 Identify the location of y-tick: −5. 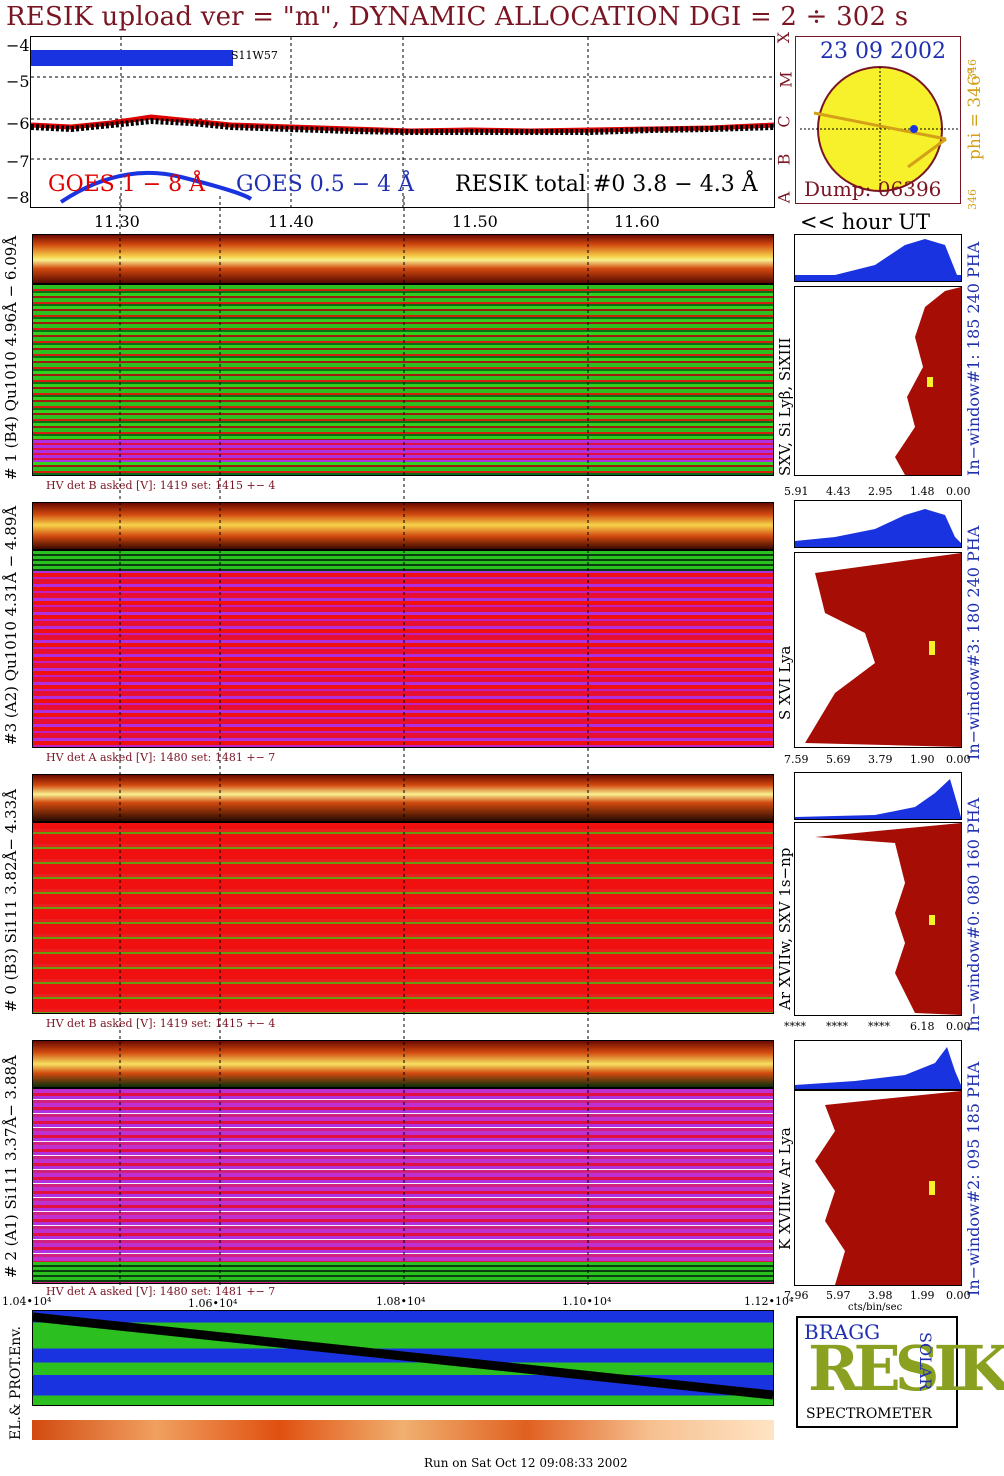
(18, 81).